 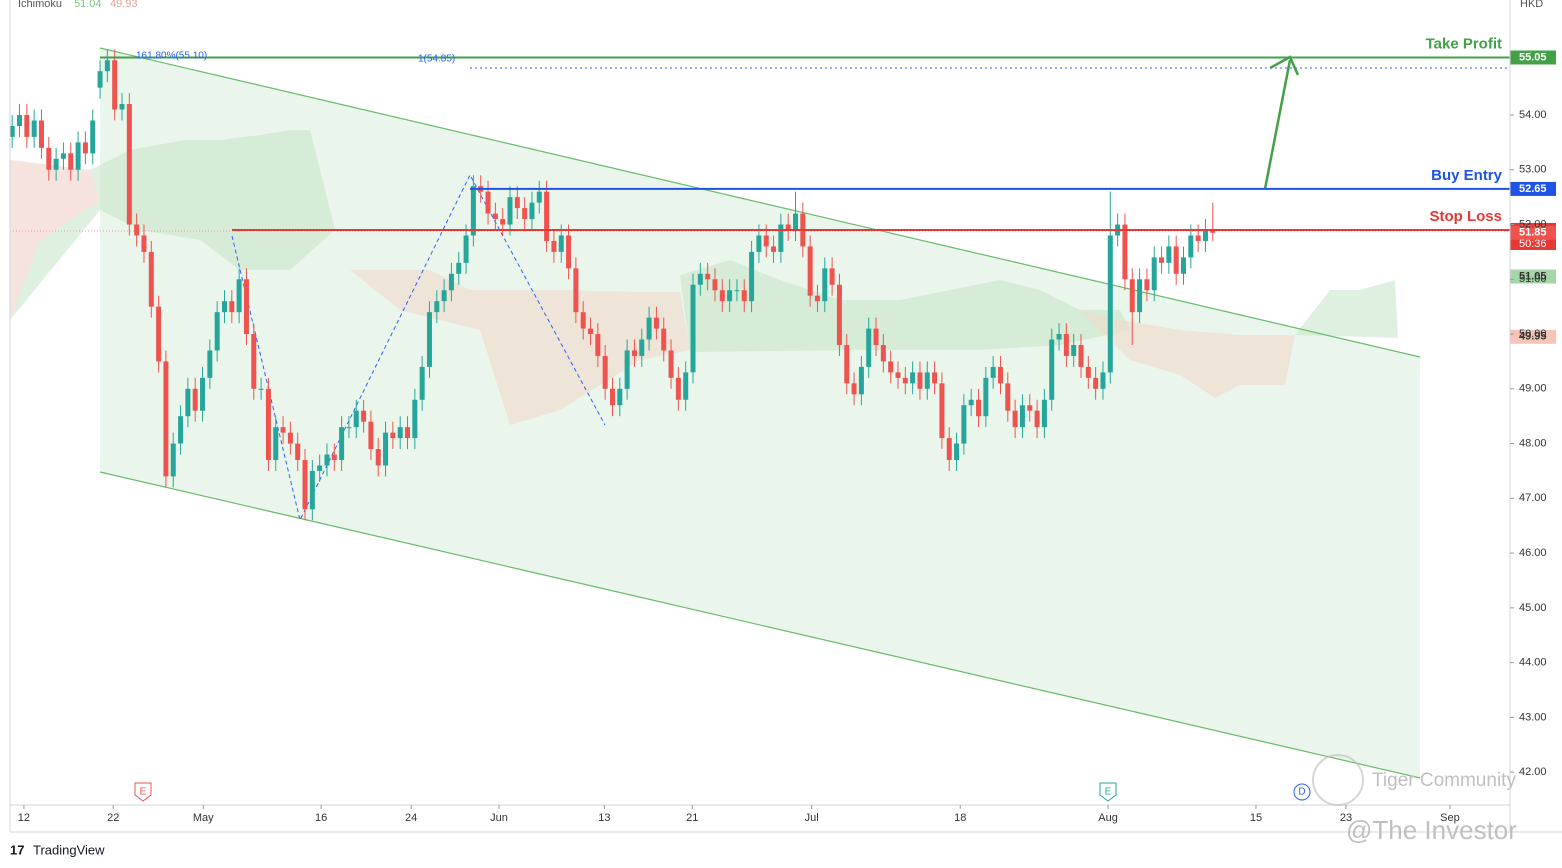 I want to click on price-label: 52.65, so click(x=1533, y=189).